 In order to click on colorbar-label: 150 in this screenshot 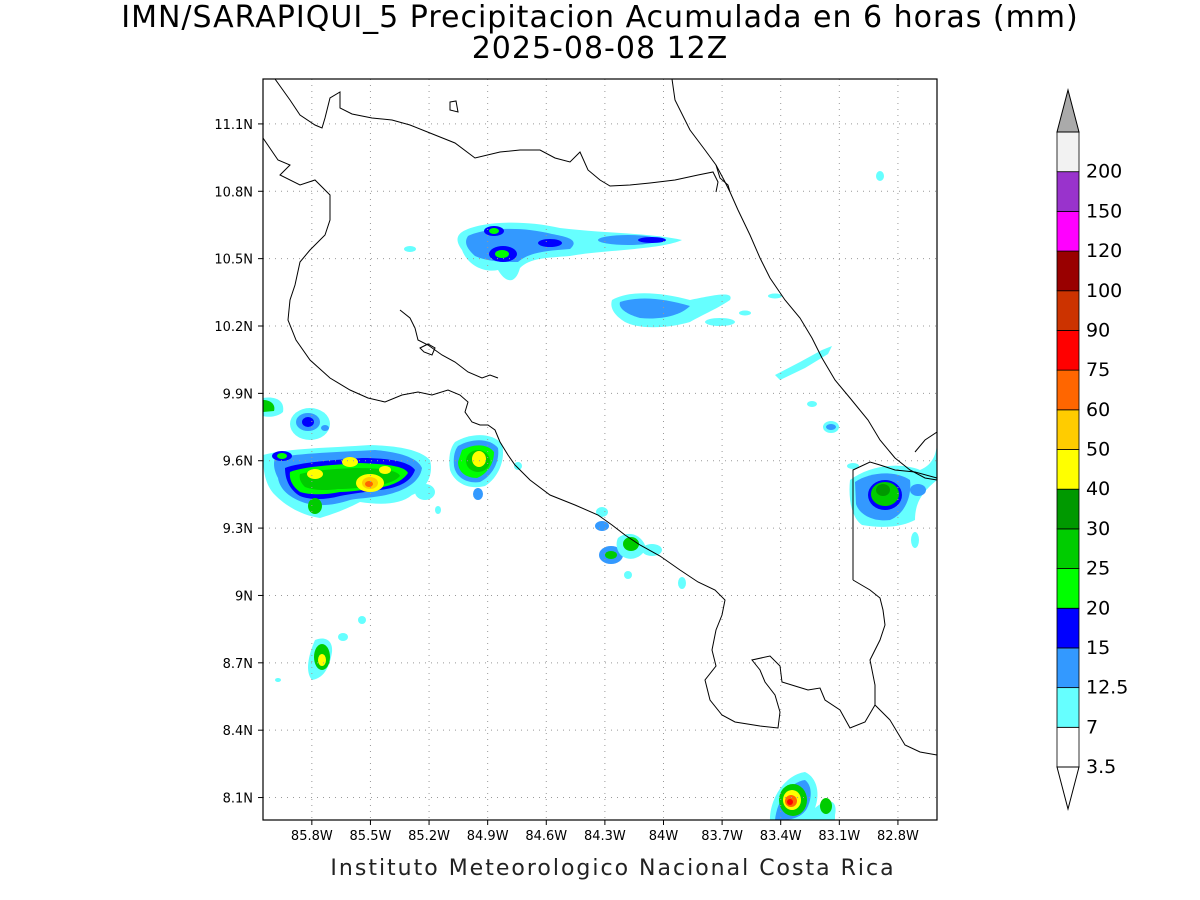, I will do `click(1104, 211)`.